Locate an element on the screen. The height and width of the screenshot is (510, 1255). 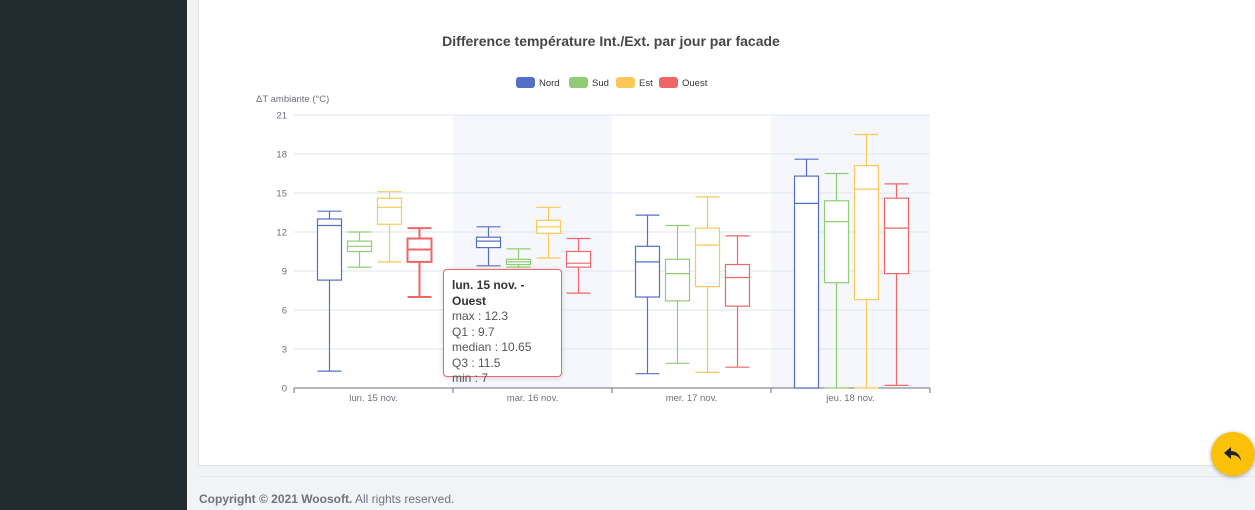
y-tick-label: 21 is located at coordinates (281, 116).